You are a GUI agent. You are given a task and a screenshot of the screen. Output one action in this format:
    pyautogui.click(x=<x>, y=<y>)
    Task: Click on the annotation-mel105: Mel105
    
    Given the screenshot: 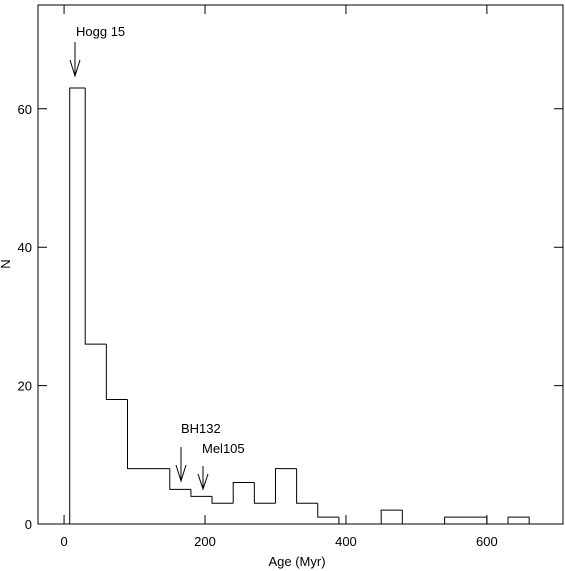 What is the action you would take?
    pyautogui.click(x=221, y=466)
    